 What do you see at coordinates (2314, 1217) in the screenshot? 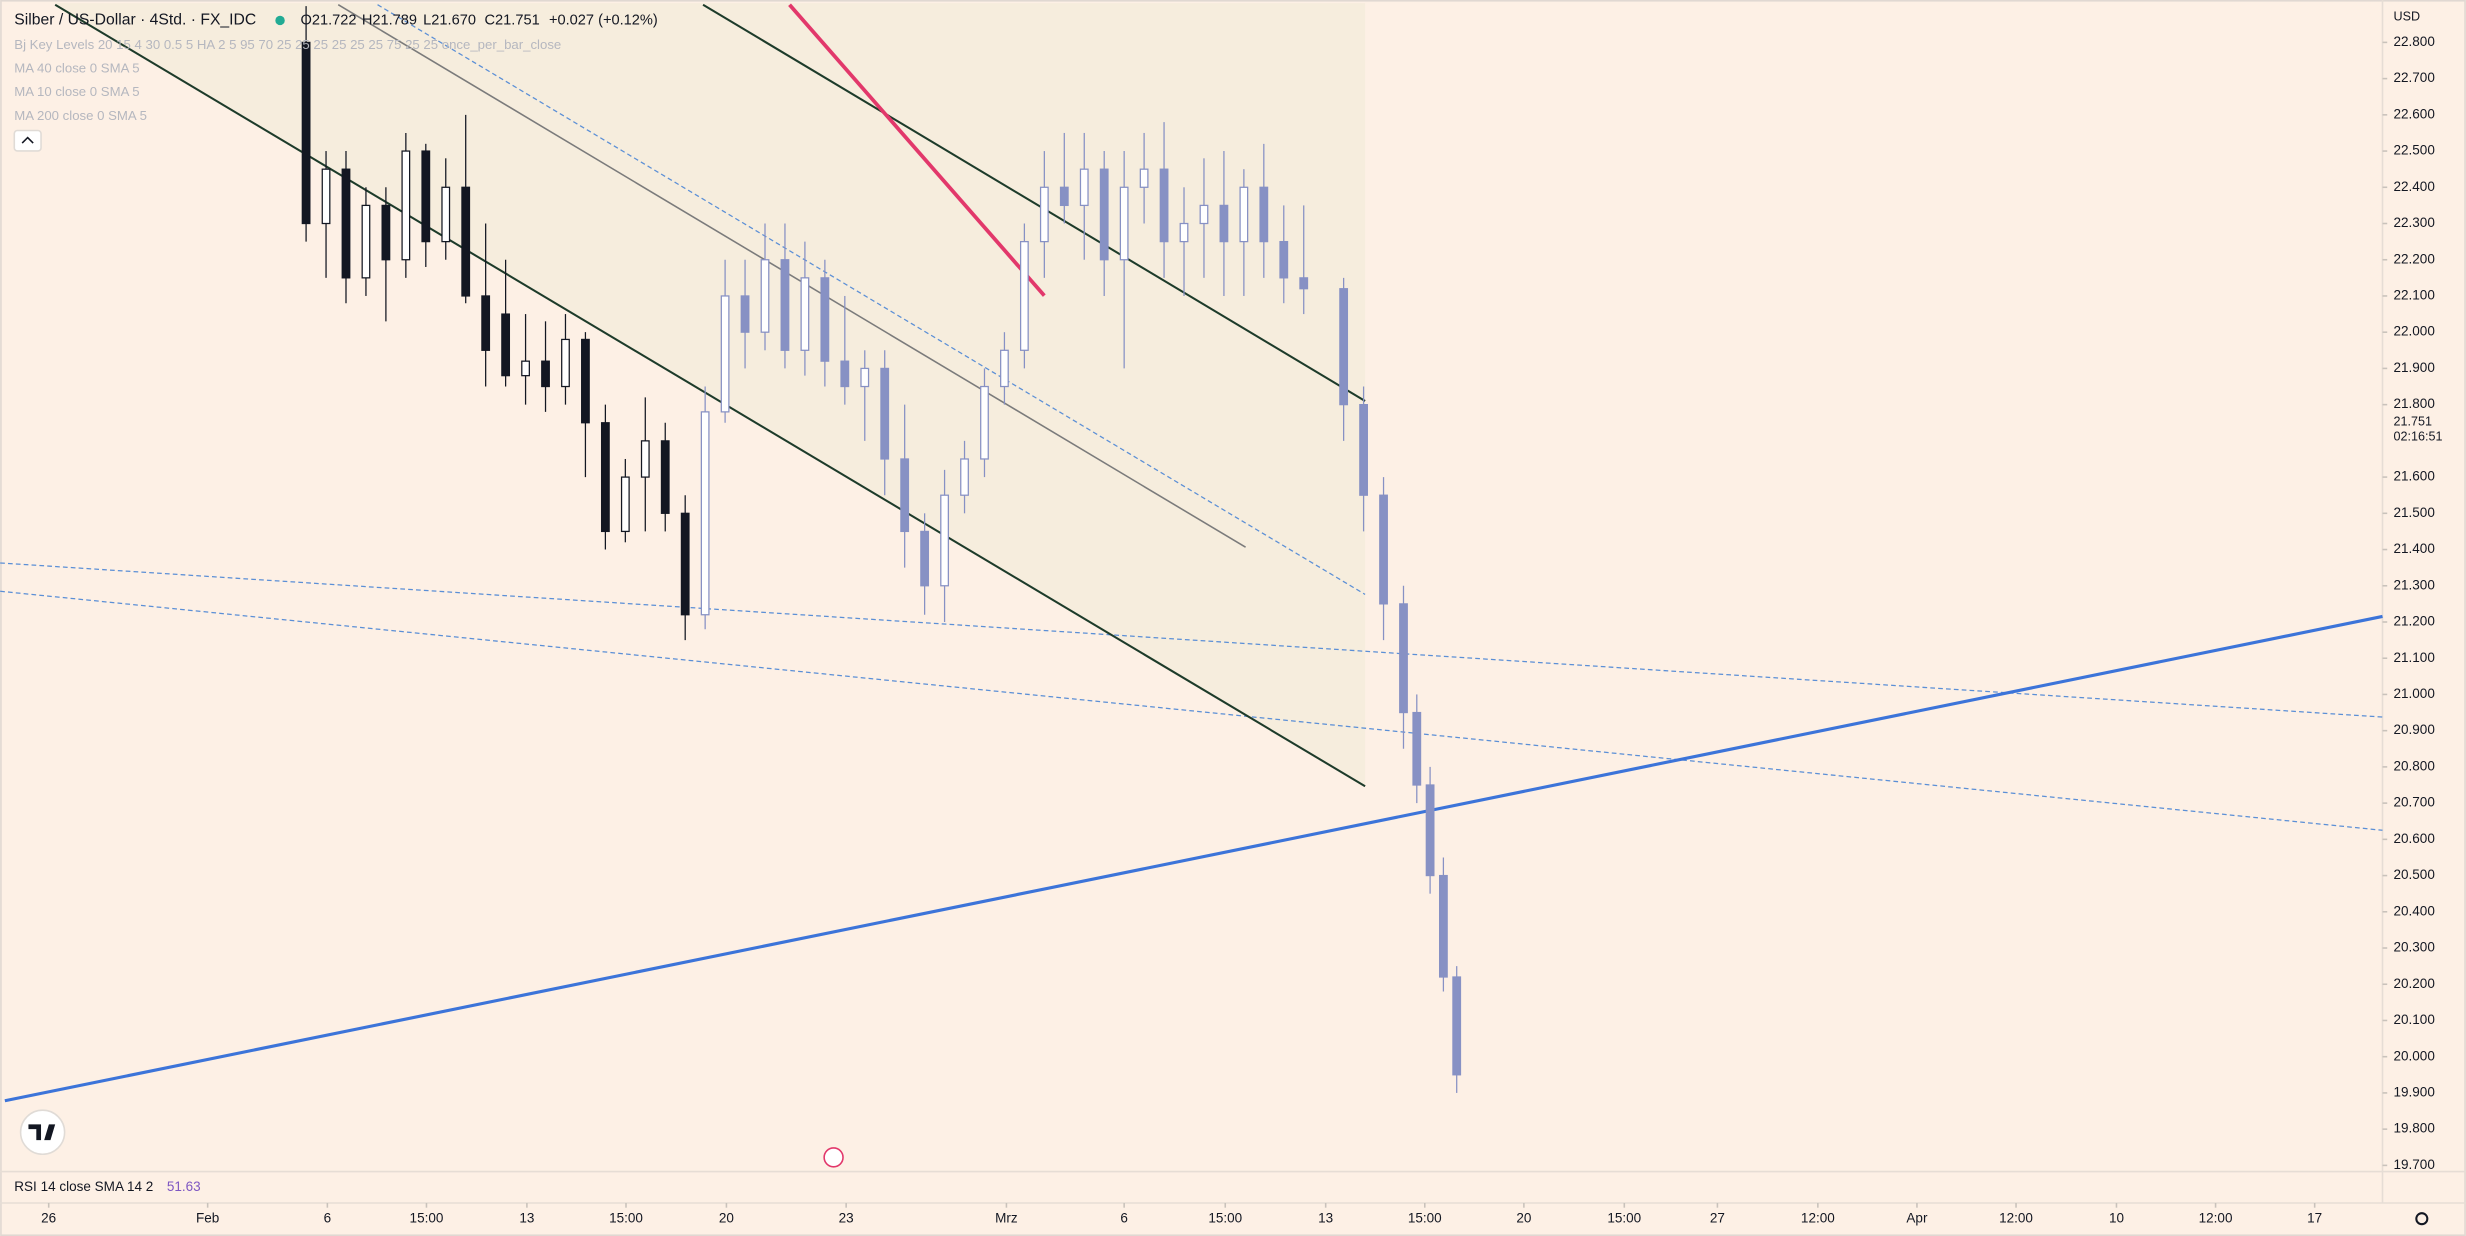
I see `x-tick-label: 17` at bounding box center [2314, 1217].